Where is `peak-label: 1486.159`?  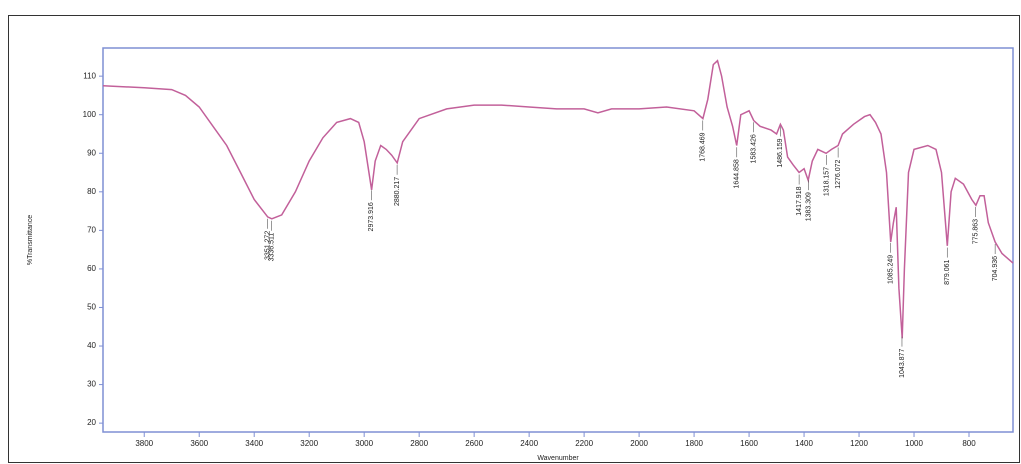
peak-label: 1486.159 is located at coordinates (780, 152).